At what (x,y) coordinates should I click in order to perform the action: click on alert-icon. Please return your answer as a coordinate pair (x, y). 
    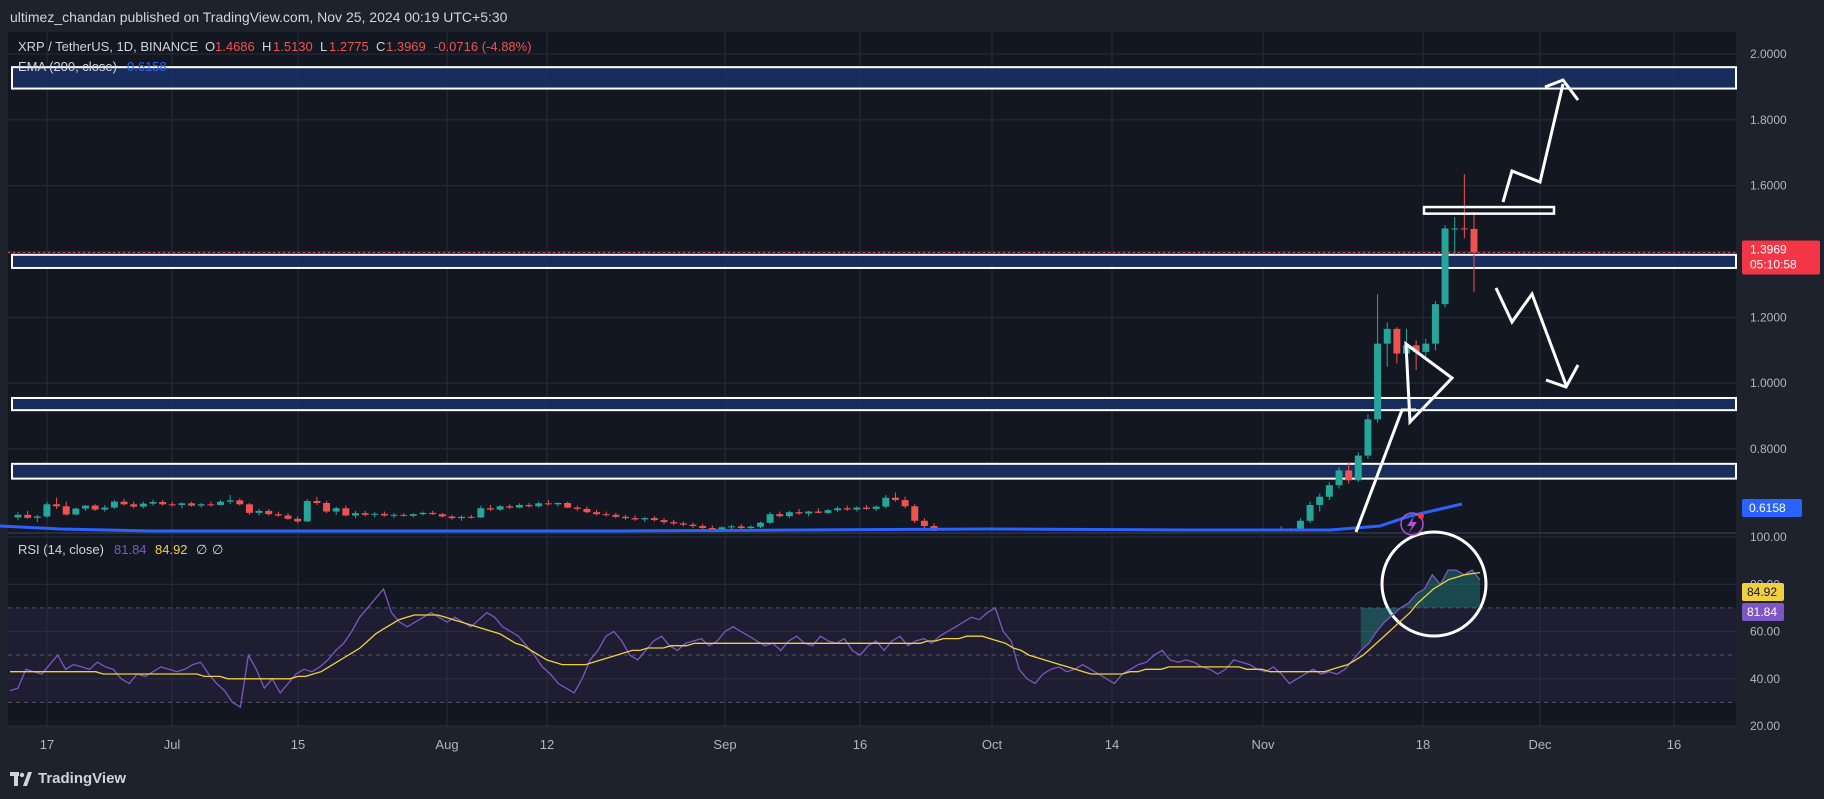
    Looking at the image, I should click on (1412, 524).